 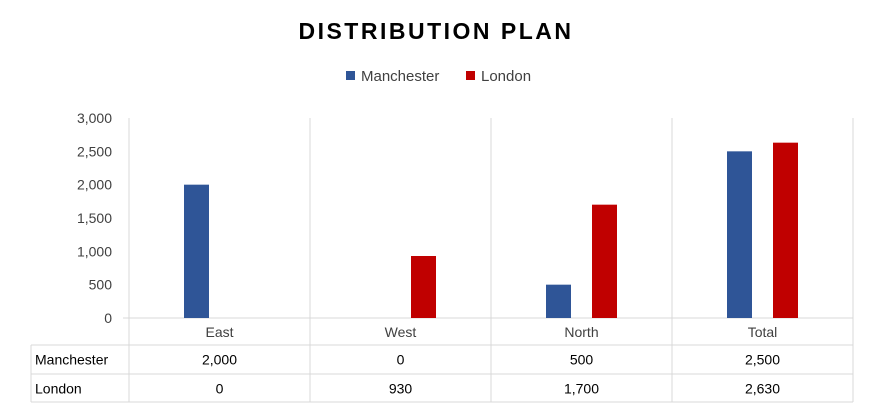 I want to click on bar-london-north, so click(x=604, y=261).